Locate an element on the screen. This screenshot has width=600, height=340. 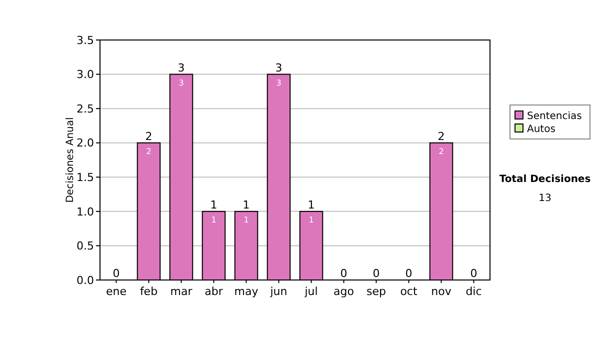
x-tick-label: sep is located at coordinates (376, 291).